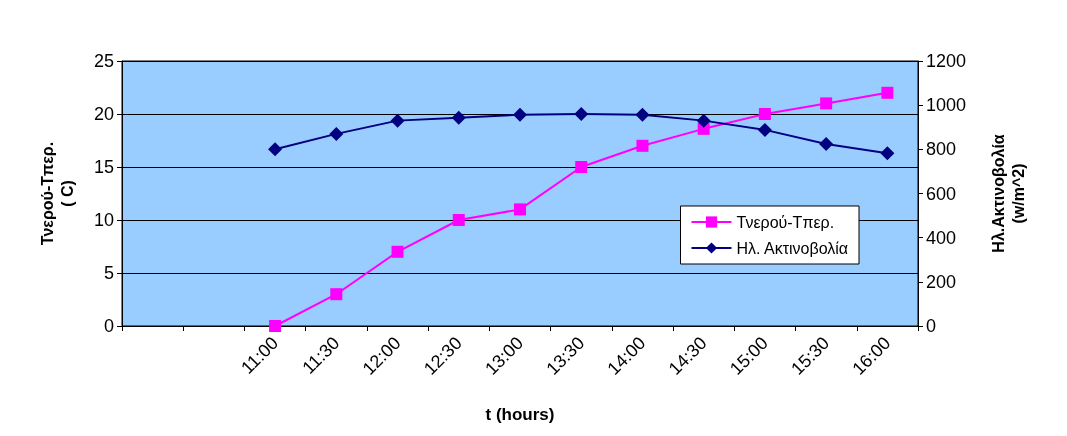  What do you see at coordinates (941, 149) in the screenshot?
I see `y2-tick-label: 800` at bounding box center [941, 149].